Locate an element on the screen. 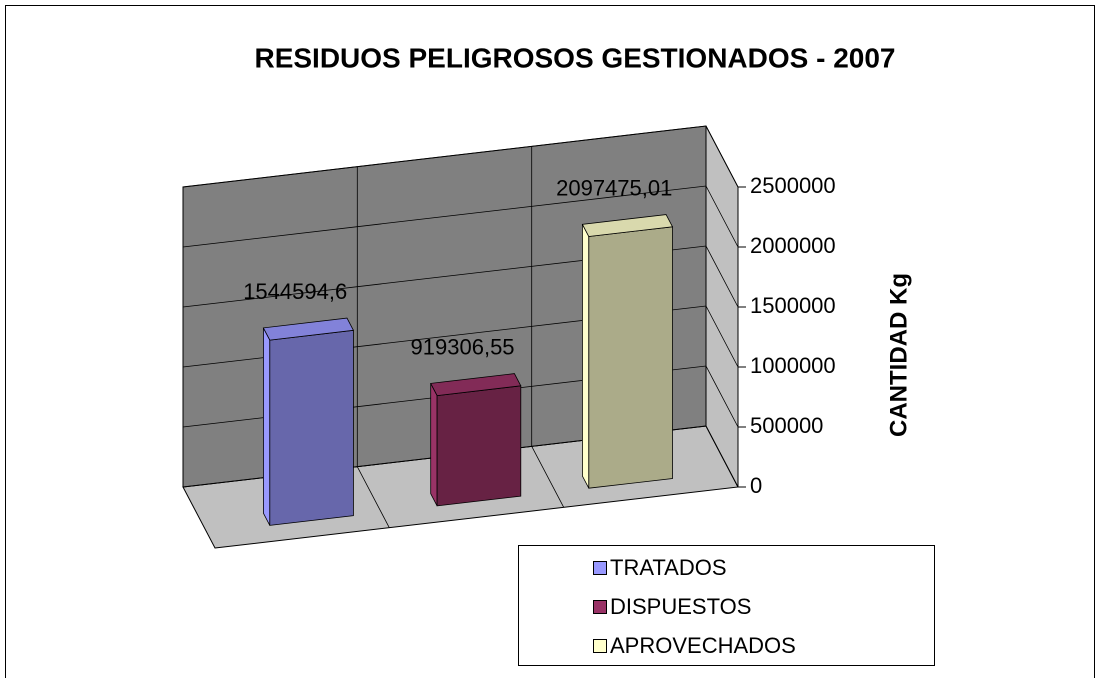 The width and height of the screenshot is (1101, 678). y-tick-label: 0 is located at coordinates (756, 485).